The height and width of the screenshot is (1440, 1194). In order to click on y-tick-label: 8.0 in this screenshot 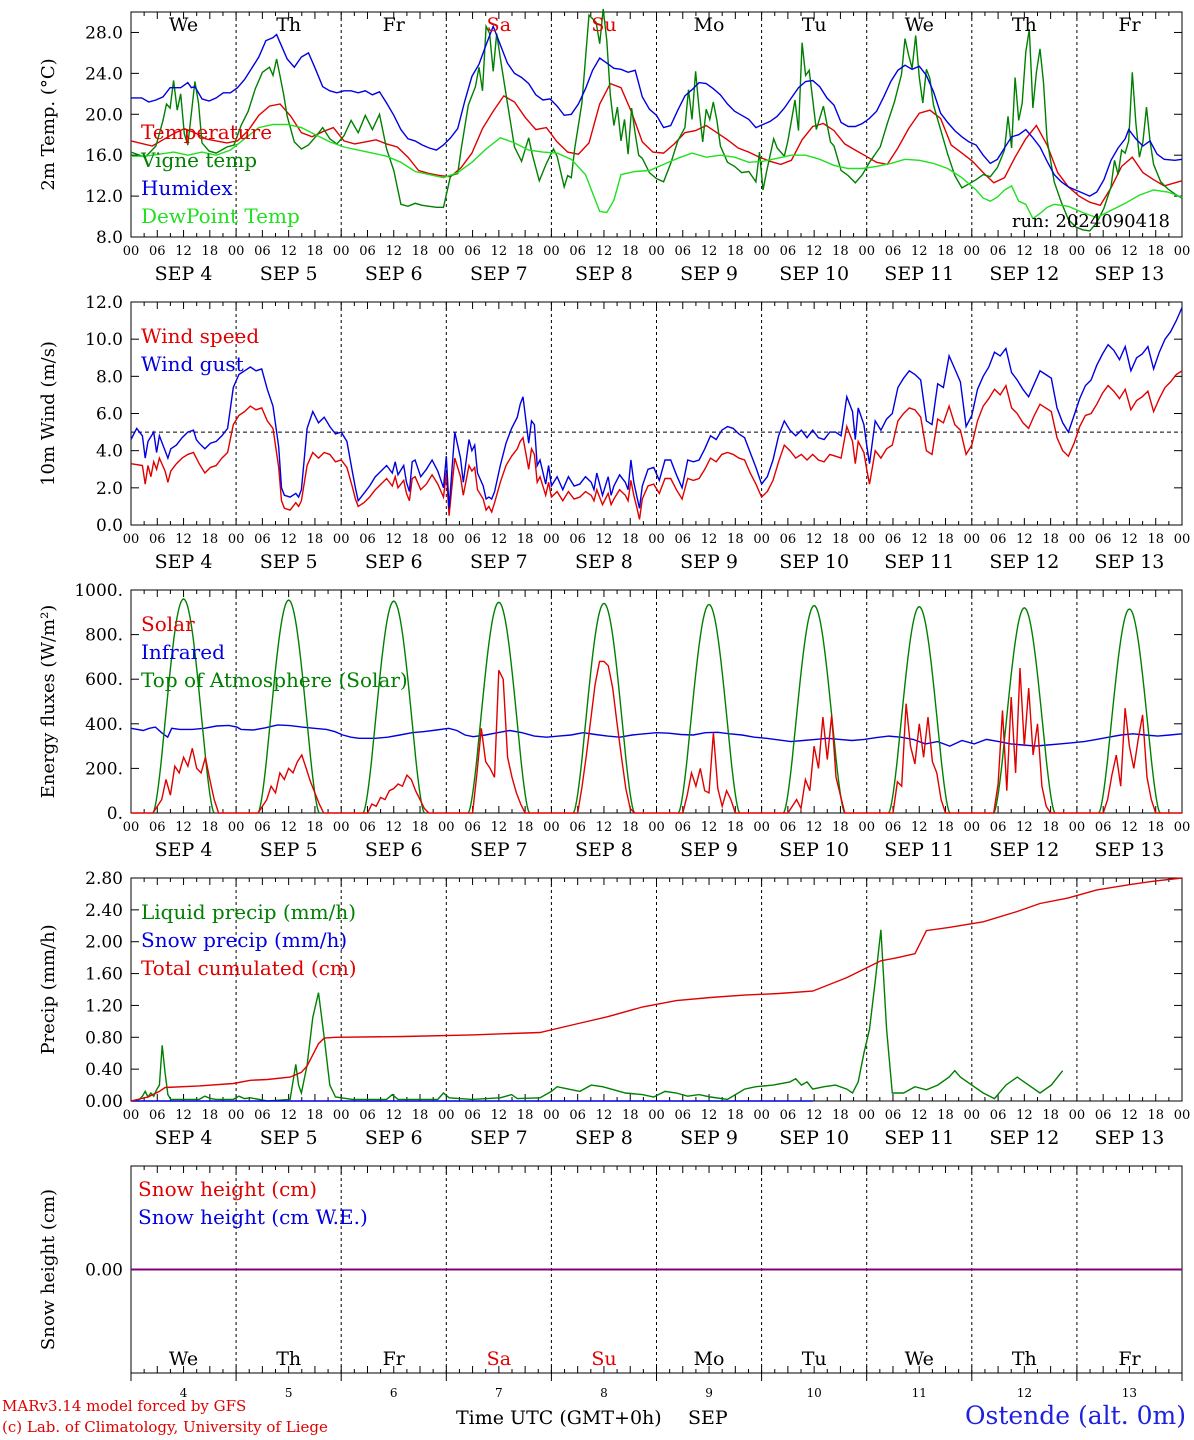, I will do `click(109, 377)`.